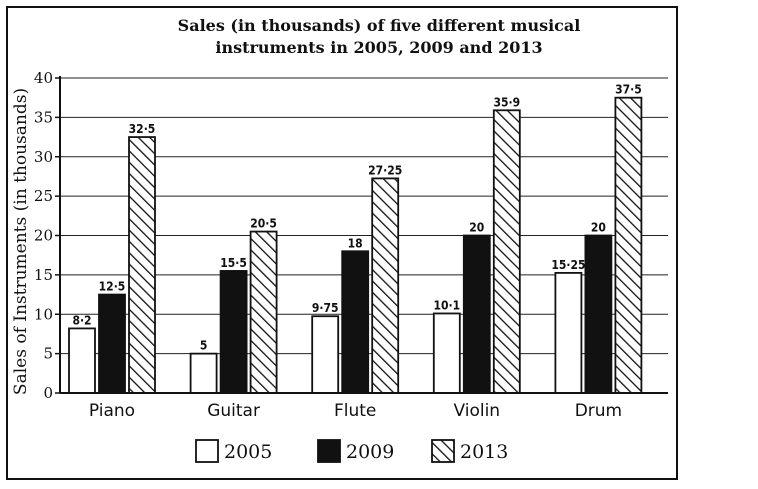 This screenshot has height=489, width=758. Describe the element at coordinates (142, 265) in the screenshot. I see `bar-piano-2013` at that location.